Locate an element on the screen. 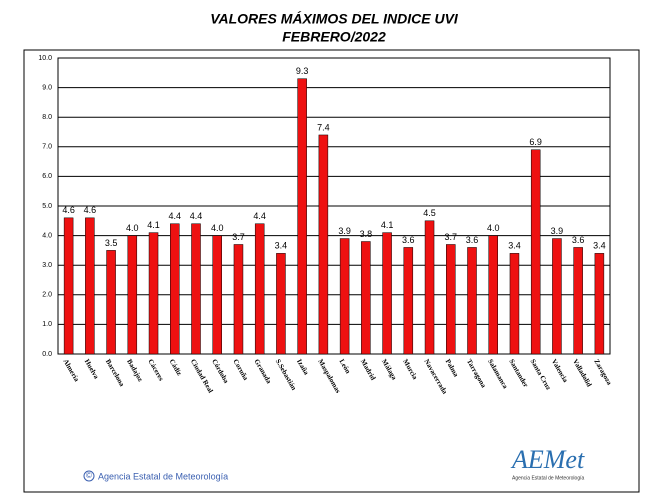 The height and width of the screenshot is (500, 650). x-tick-label: Zaragoza is located at coordinates (602, 372).